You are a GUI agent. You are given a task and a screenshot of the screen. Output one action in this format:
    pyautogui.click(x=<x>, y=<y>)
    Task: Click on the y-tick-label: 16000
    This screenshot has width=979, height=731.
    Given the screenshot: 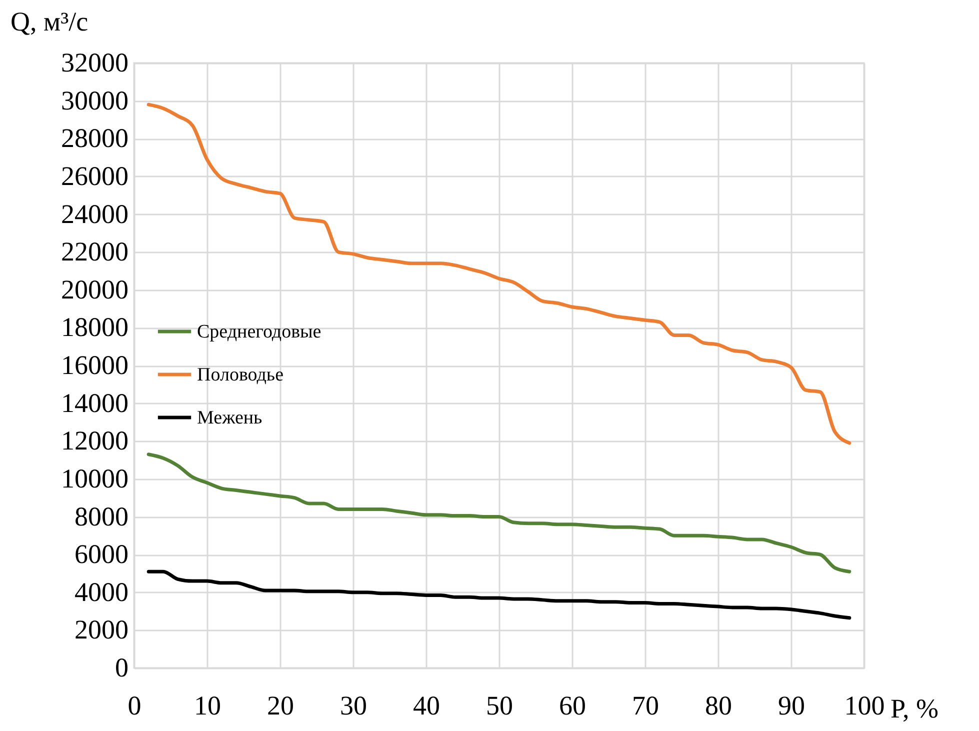 What is the action you would take?
    pyautogui.click(x=94, y=365)
    